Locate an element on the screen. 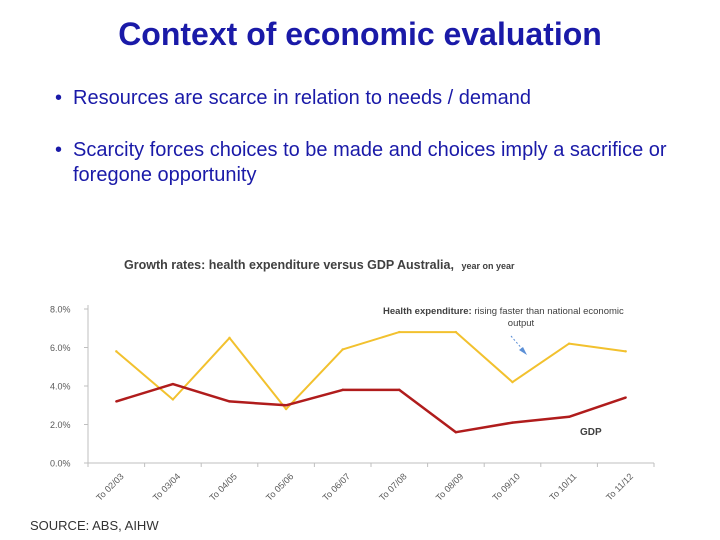 This screenshot has width=720, height=540. annotation-arrow-head is located at coordinates (523, 351).